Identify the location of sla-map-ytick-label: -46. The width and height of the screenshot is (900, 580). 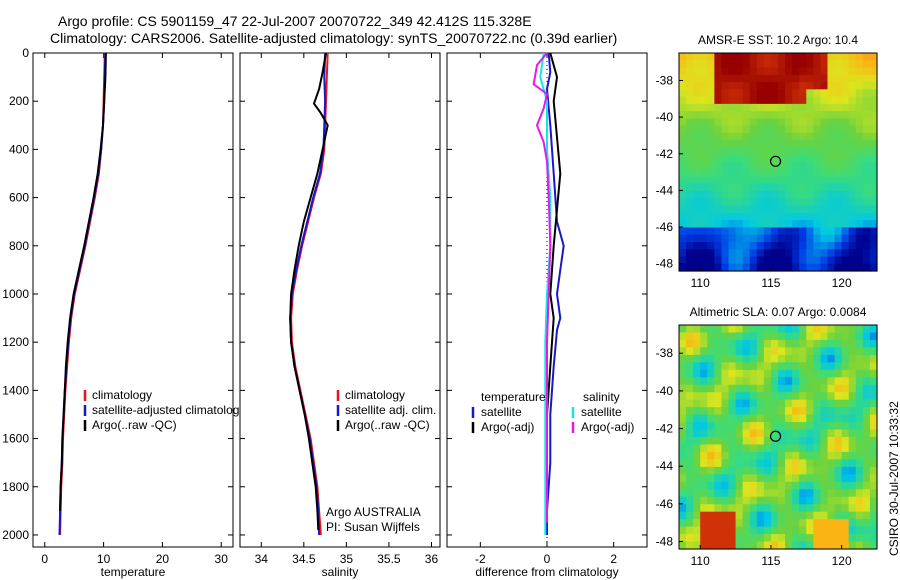
(665, 504).